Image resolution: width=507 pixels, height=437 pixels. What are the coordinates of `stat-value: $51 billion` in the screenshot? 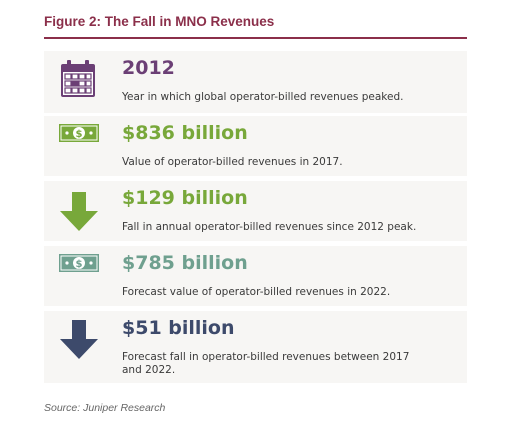 It's located at (178, 328).